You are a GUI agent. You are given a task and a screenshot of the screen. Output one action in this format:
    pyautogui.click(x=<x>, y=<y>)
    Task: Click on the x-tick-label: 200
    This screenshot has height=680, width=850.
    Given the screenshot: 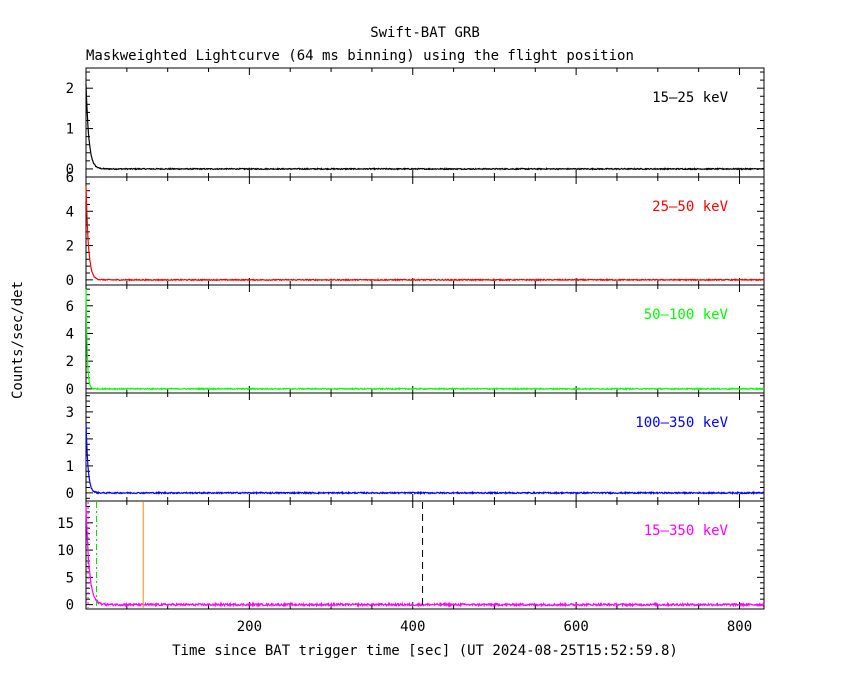 What is the action you would take?
    pyautogui.click(x=249, y=627)
    